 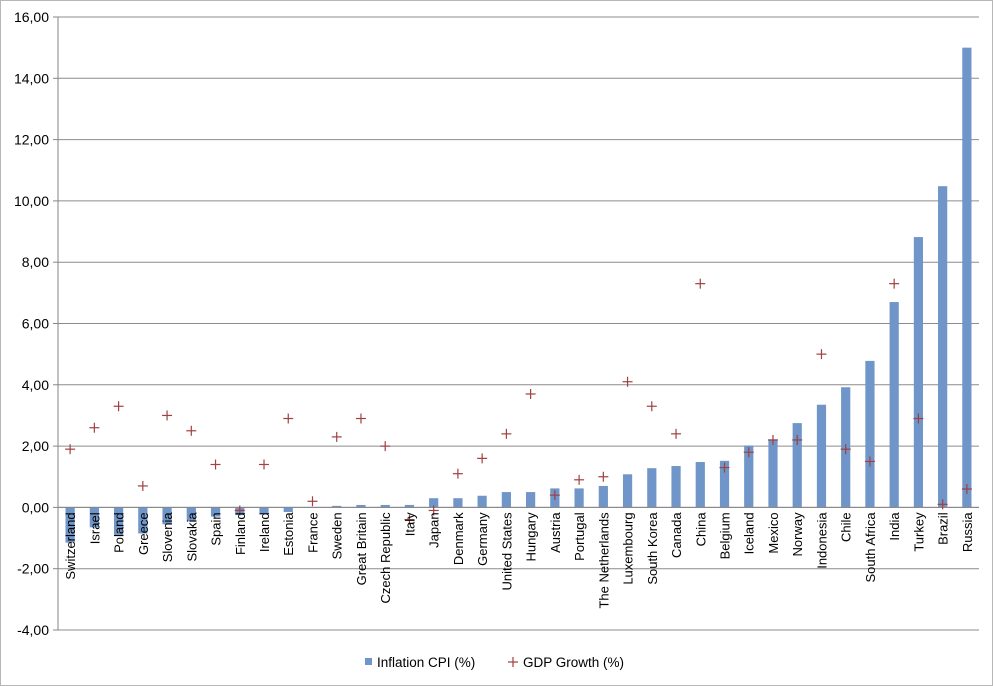 What do you see at coordinates (191, 537) in the screenshot?
I see `category-label: Slovakia` at bounding box center [191, 537].